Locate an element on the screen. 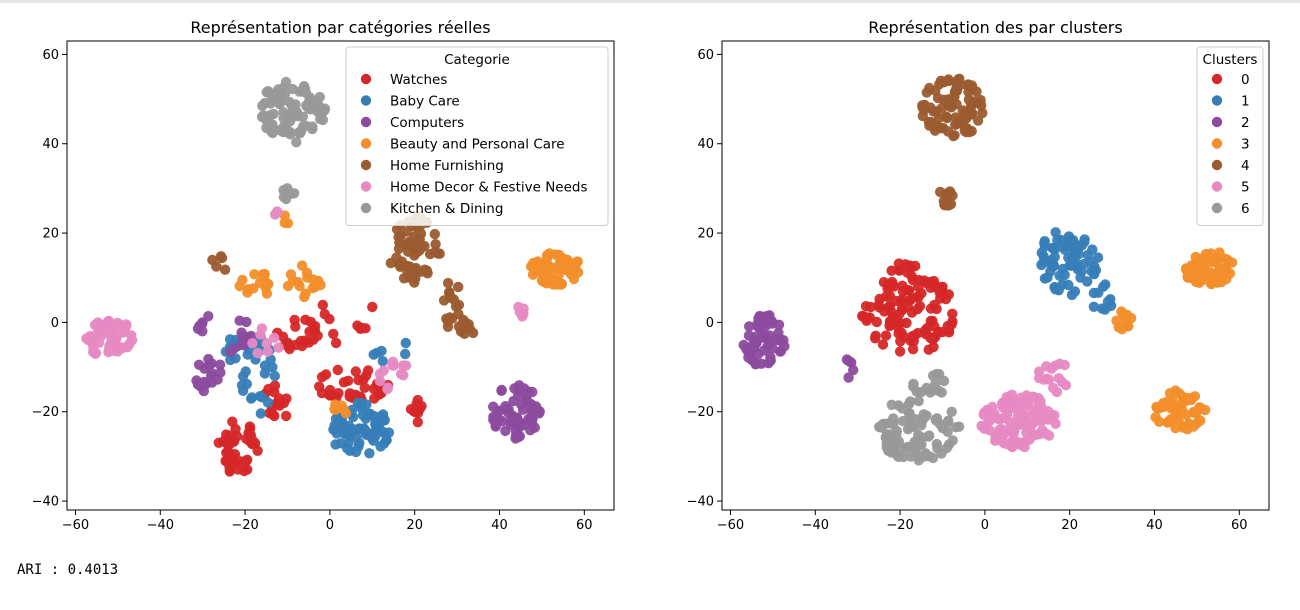 Image resolution: width=1300 pixels, height=610 pixels. legend-label: Beauty and Personal Care is located at coordinates (477, 145).